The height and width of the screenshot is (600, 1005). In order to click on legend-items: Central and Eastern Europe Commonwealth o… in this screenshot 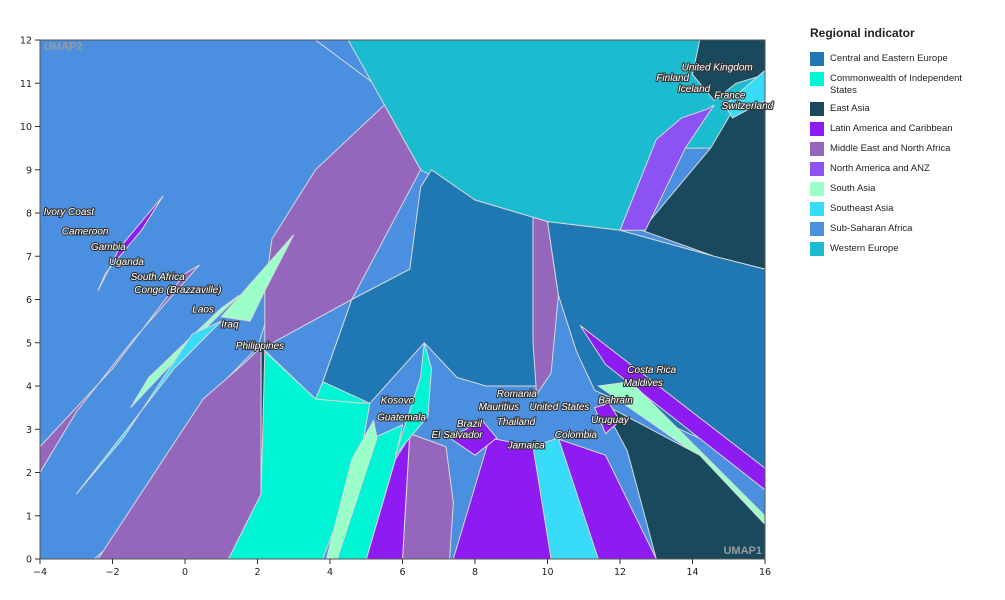, I will do `click(895, 154)`.